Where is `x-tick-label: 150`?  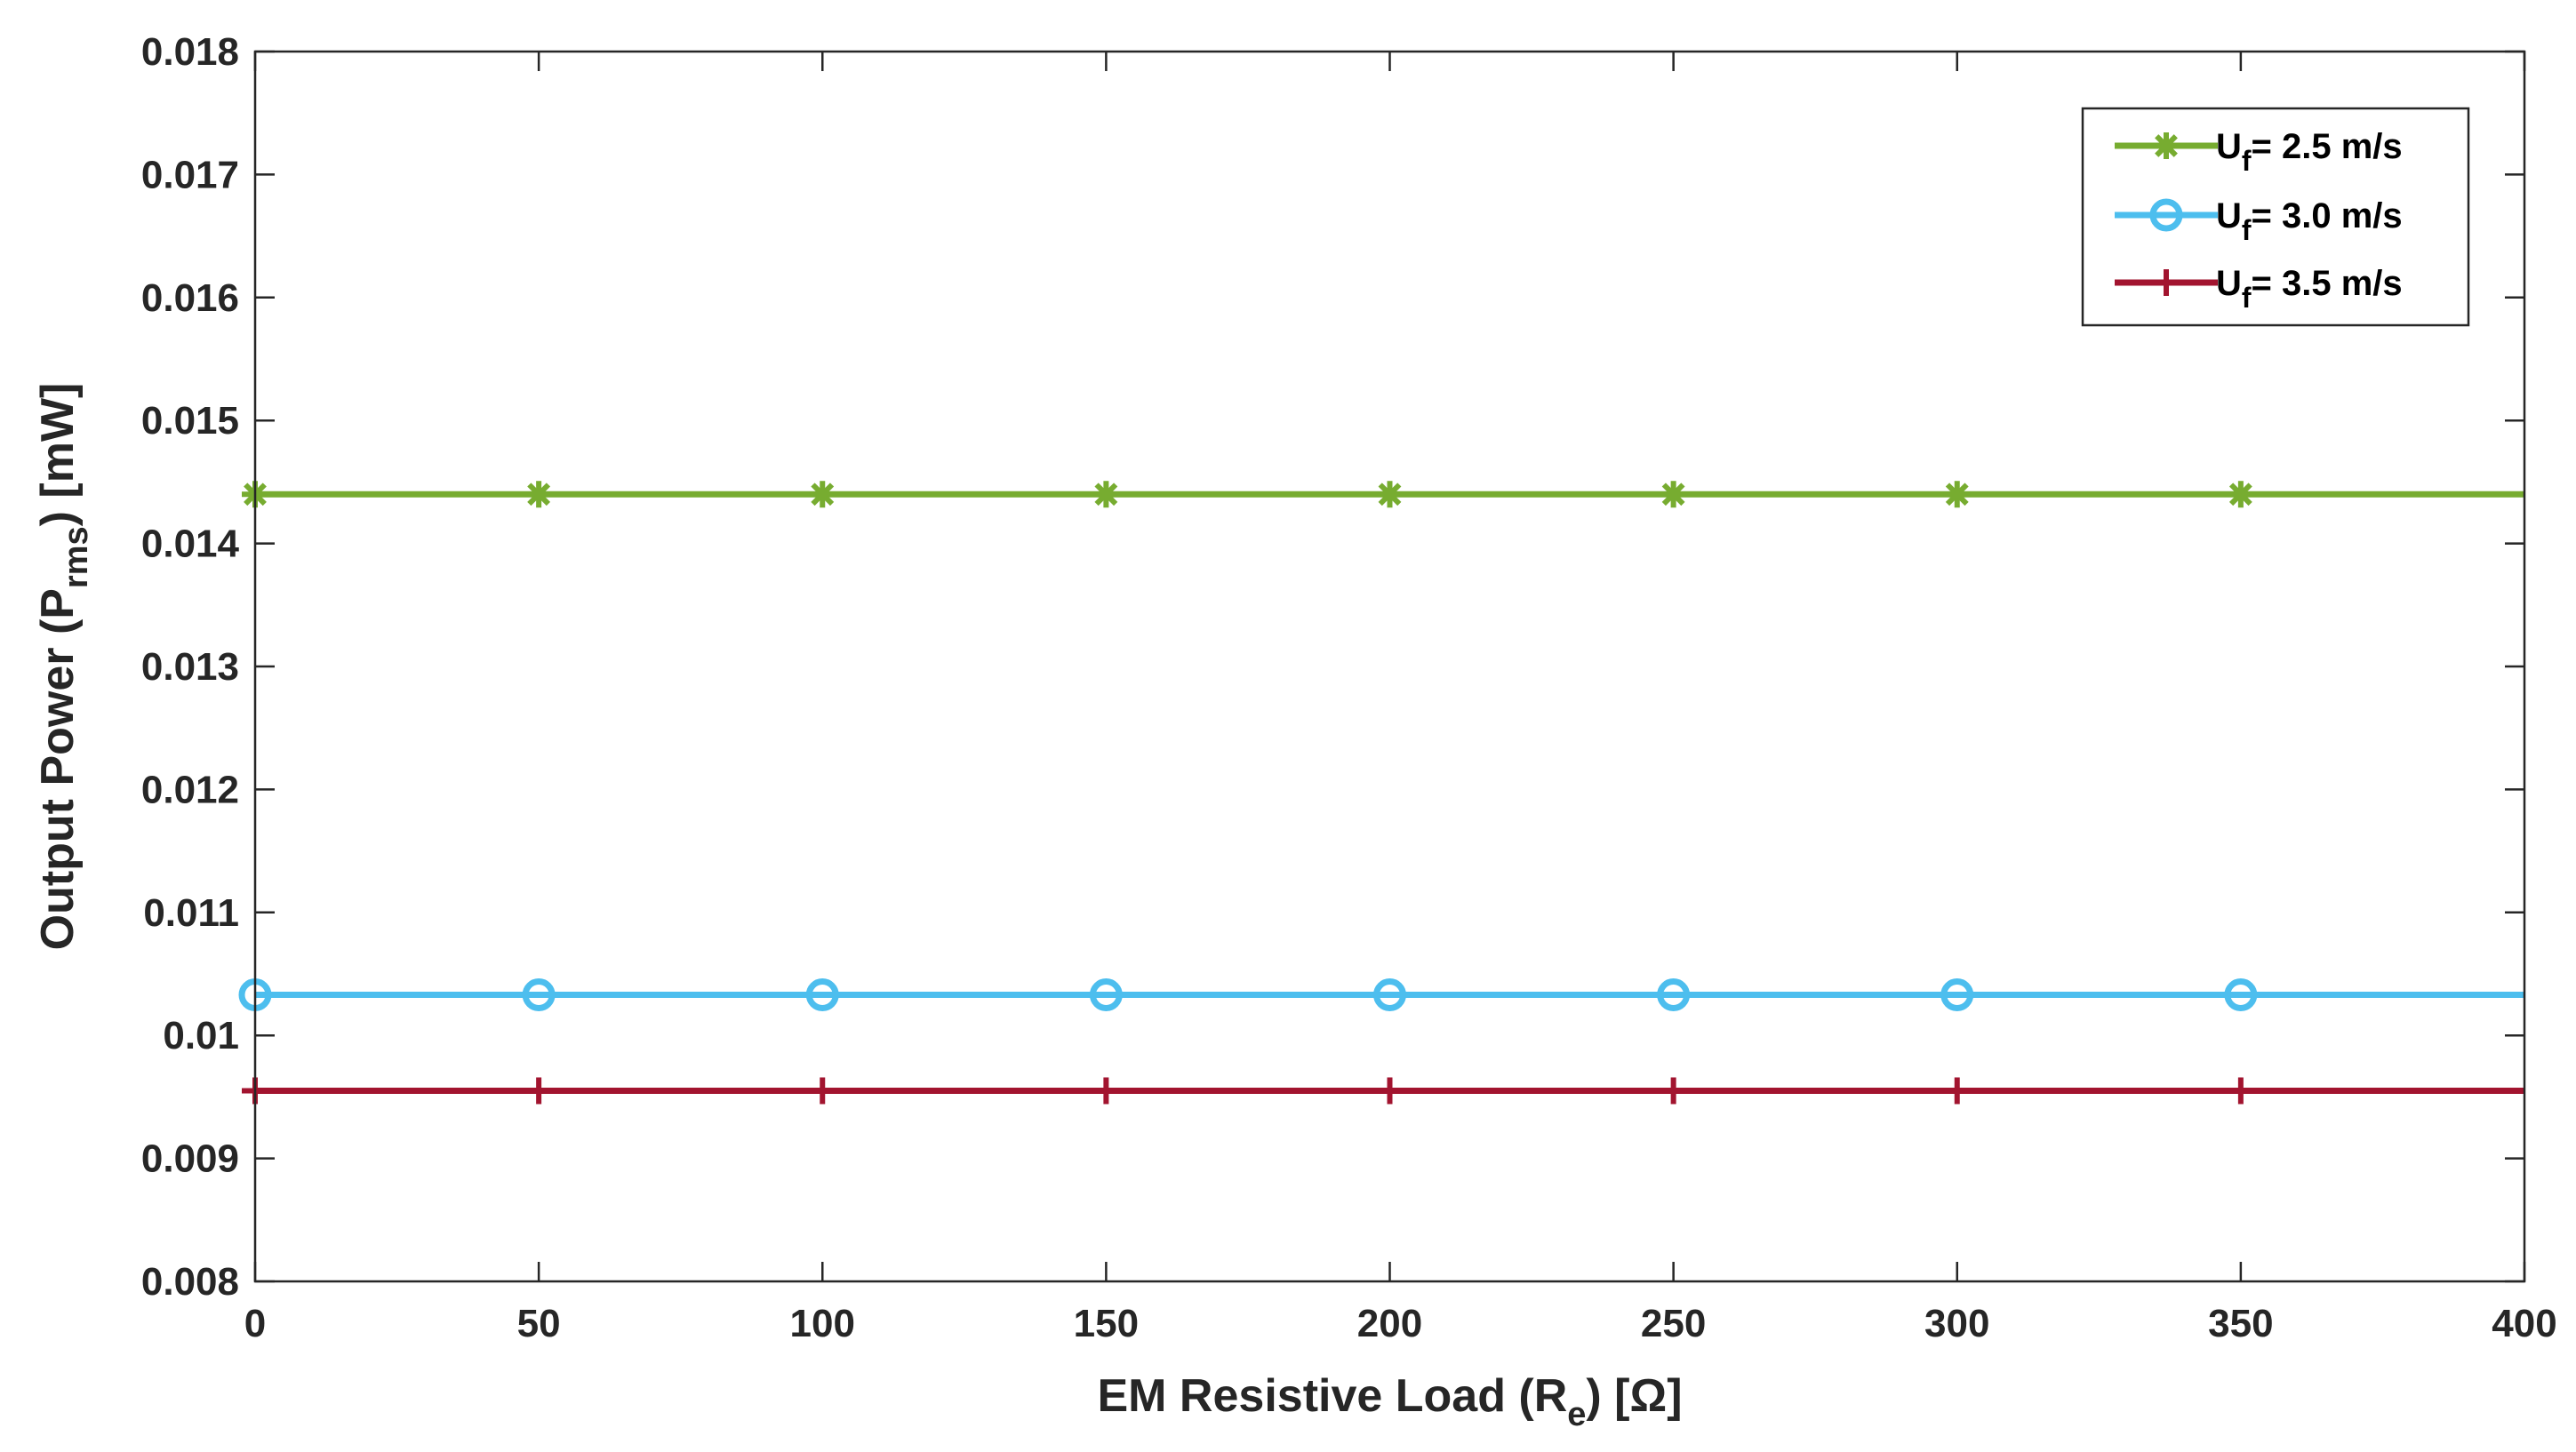
x-tick-label: 150 is located at coordinates (1106, 1323).